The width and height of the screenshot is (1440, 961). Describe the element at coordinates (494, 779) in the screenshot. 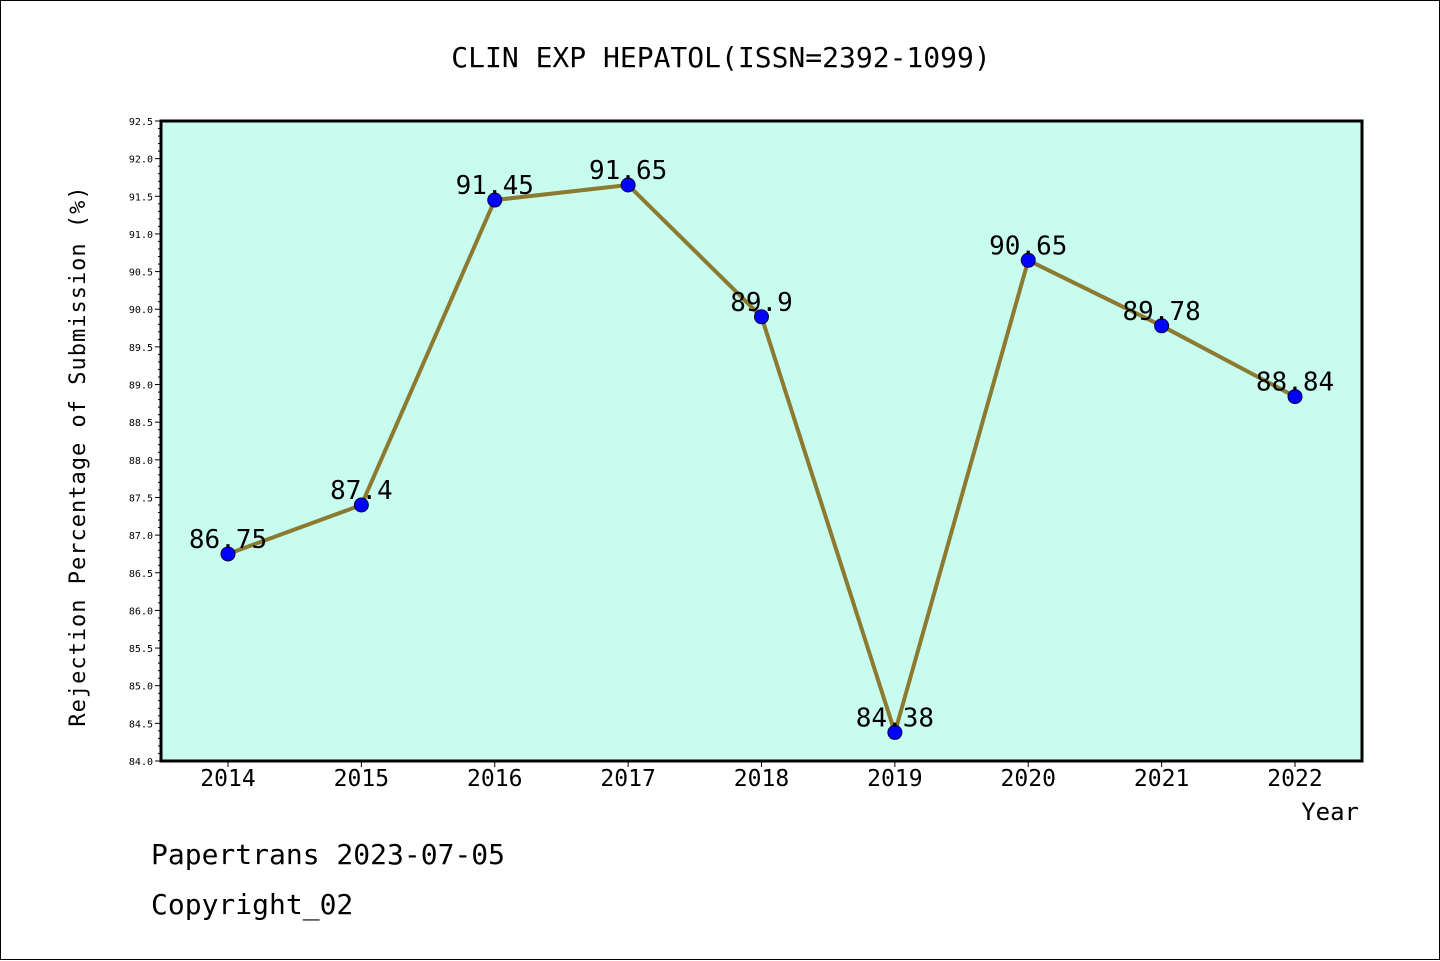

I see `x-tick-label: 2016` at that location.